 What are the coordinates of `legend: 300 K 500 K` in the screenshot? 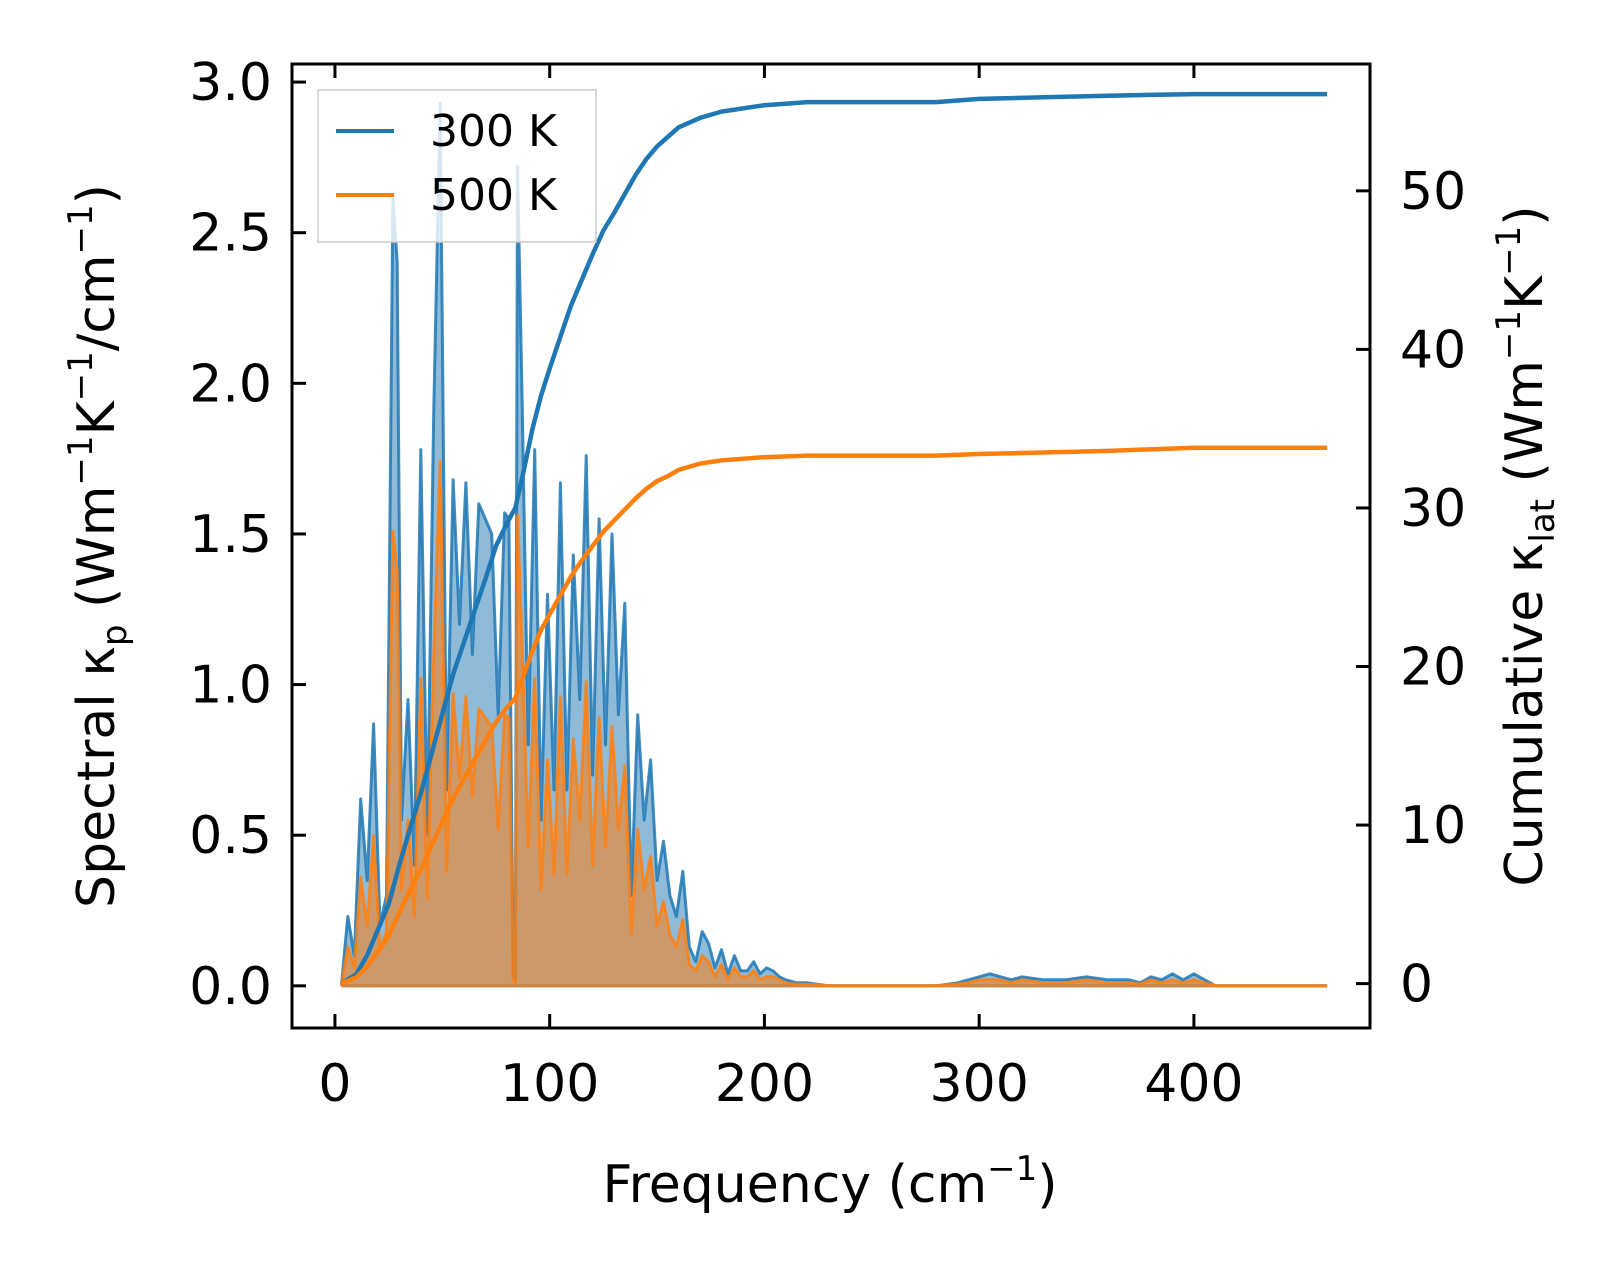 It's located at (457, 166).